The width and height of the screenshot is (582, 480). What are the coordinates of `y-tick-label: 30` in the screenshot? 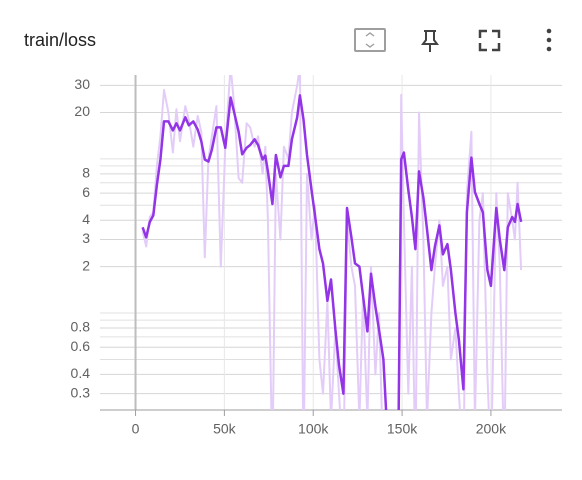 It's located at (82, 84).